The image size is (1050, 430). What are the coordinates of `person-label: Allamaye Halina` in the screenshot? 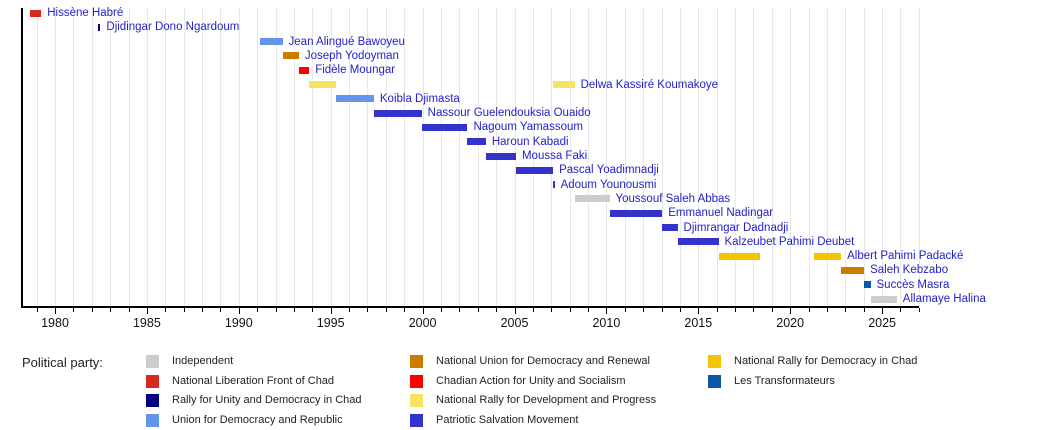 It's located at (944, 299).